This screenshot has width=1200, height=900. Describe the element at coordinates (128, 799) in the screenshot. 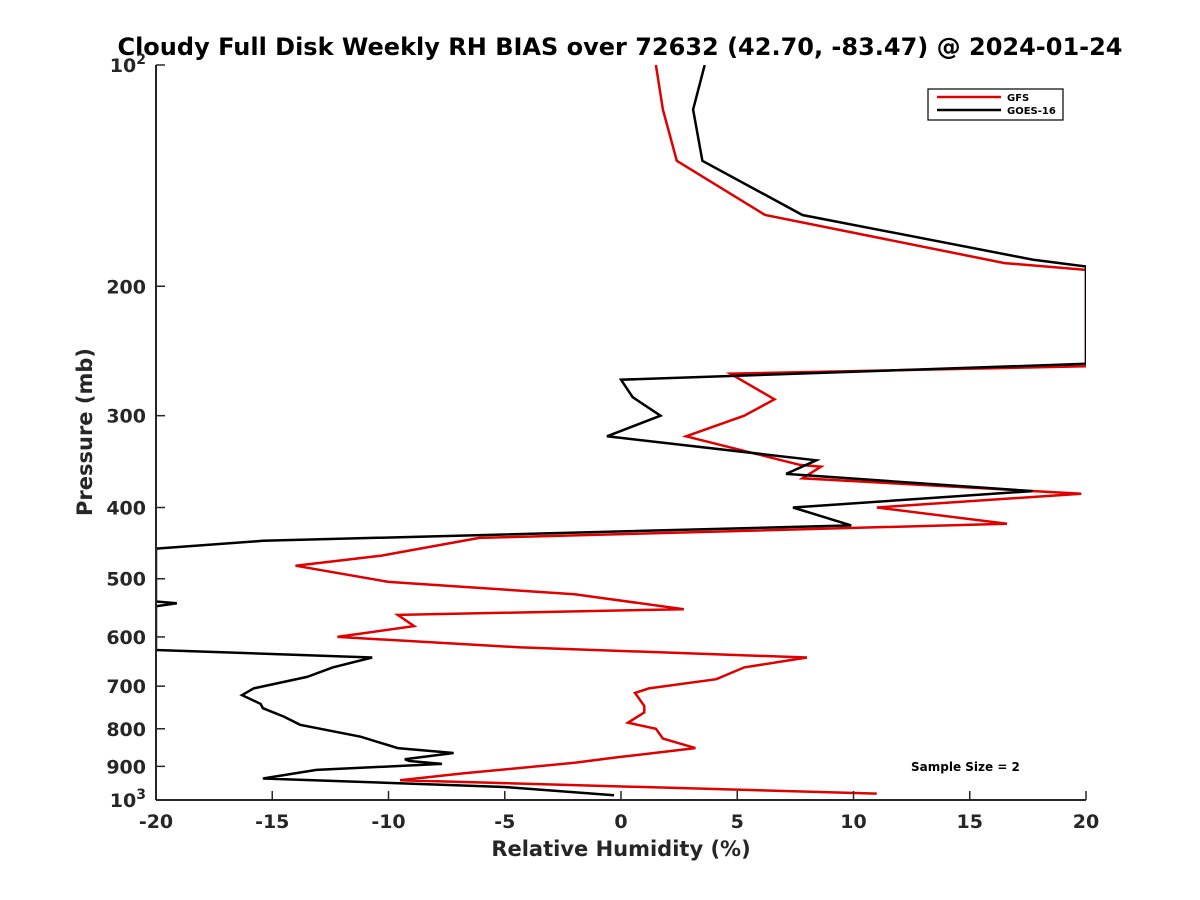

I see `y-tick-label: 10³` at that location.